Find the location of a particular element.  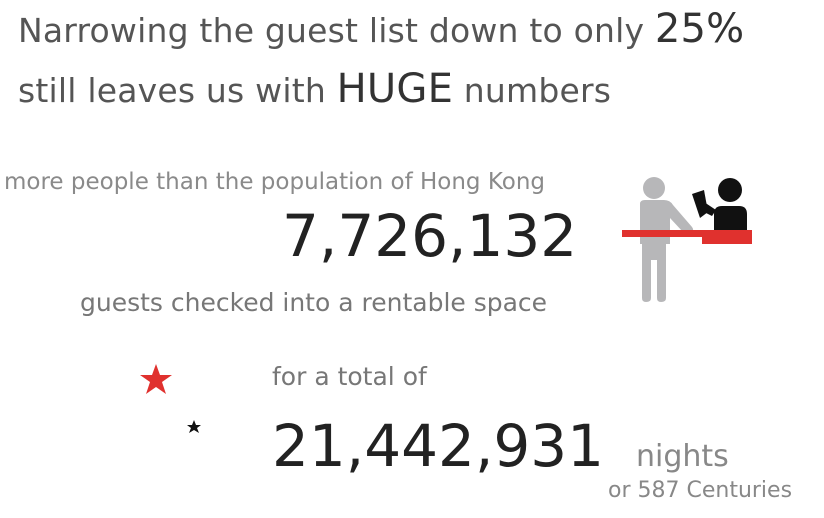

headline-prefix: Narrowing the guest list down to only is located at coordinates (336, 30).